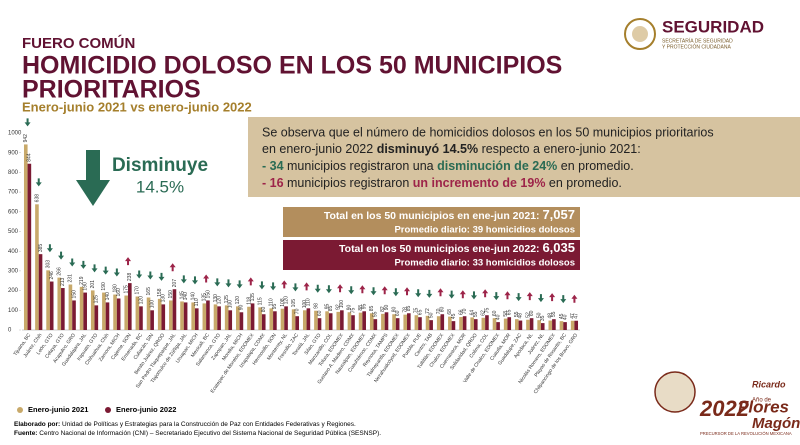  Describe the element at coordinates (194, 296) in the screenshot. I see `value-label: 140` at that location.